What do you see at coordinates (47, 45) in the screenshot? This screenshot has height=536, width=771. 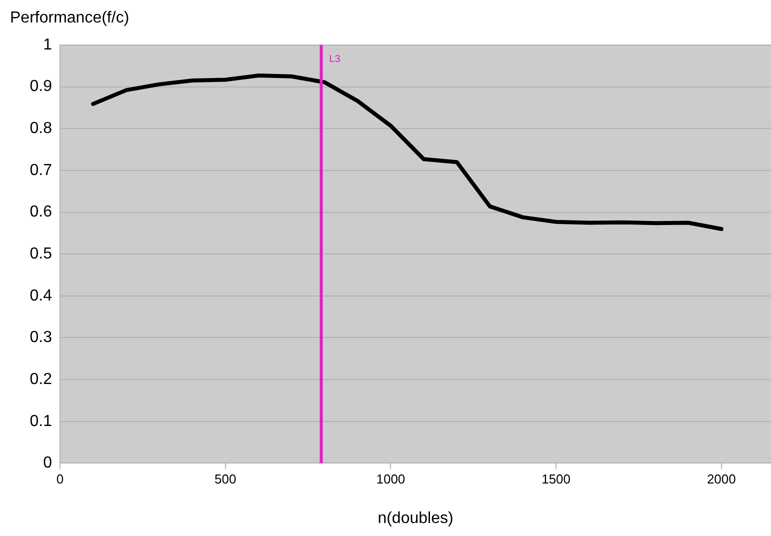 I see `y-tick-label: 1` at bounding box center [47, 45].